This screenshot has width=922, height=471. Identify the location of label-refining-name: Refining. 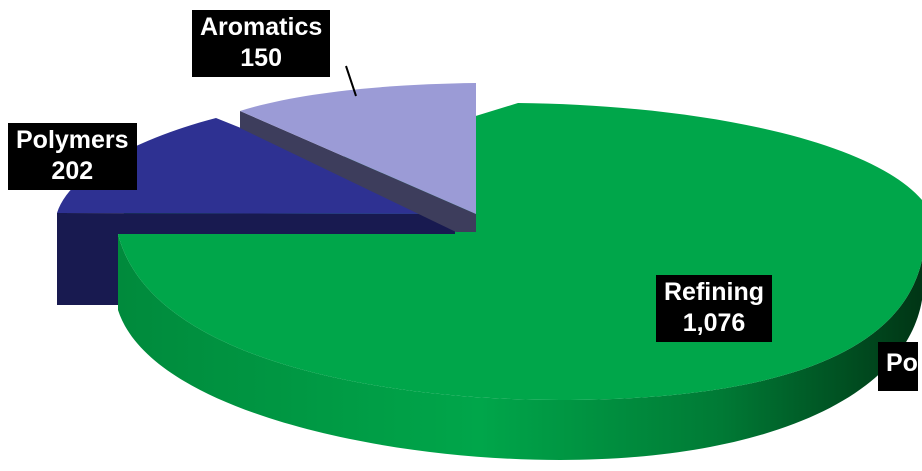
(714, 292).